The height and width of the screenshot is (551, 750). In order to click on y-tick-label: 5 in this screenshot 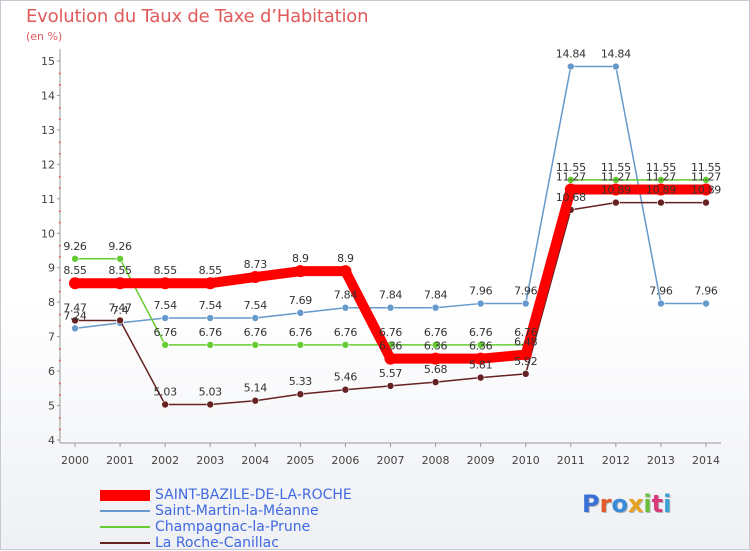, I will do `click(51, 406)`.